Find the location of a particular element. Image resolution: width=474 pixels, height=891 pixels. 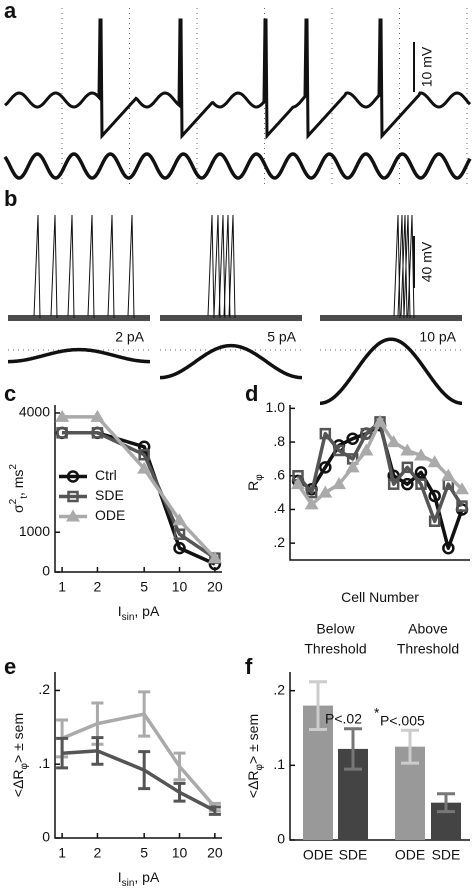

panel-label: e is located at coordinates (10, 666).